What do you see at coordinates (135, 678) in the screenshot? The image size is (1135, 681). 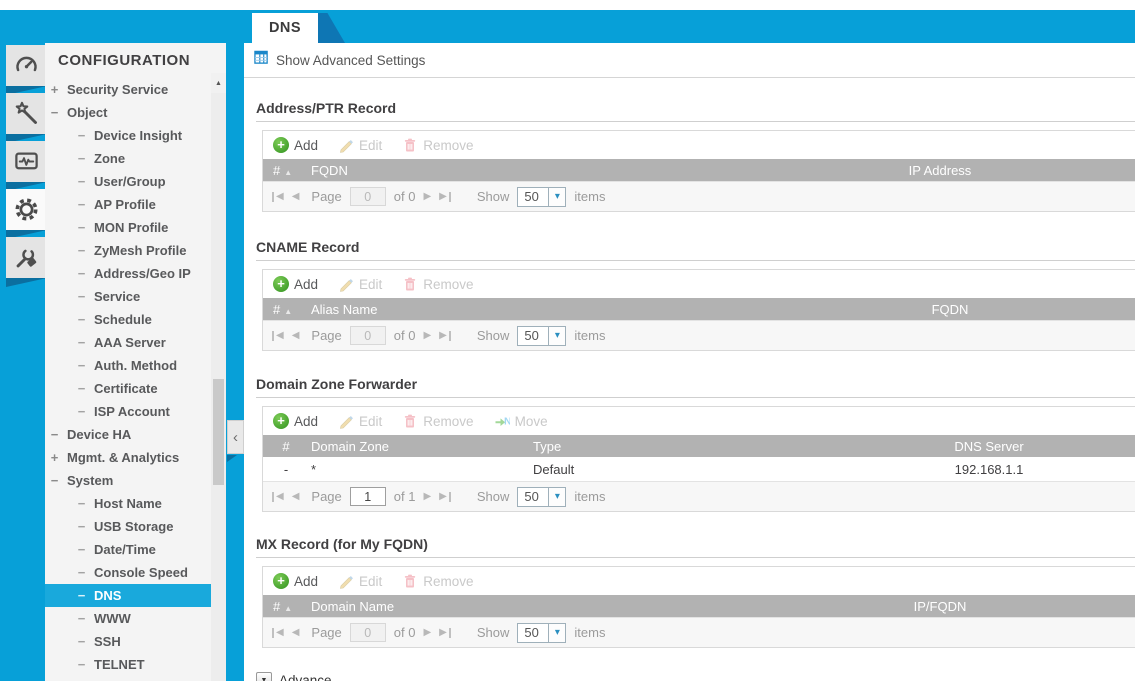 I see `sidebar-item-ftp: −FTP` at bounding box center [135, 678].